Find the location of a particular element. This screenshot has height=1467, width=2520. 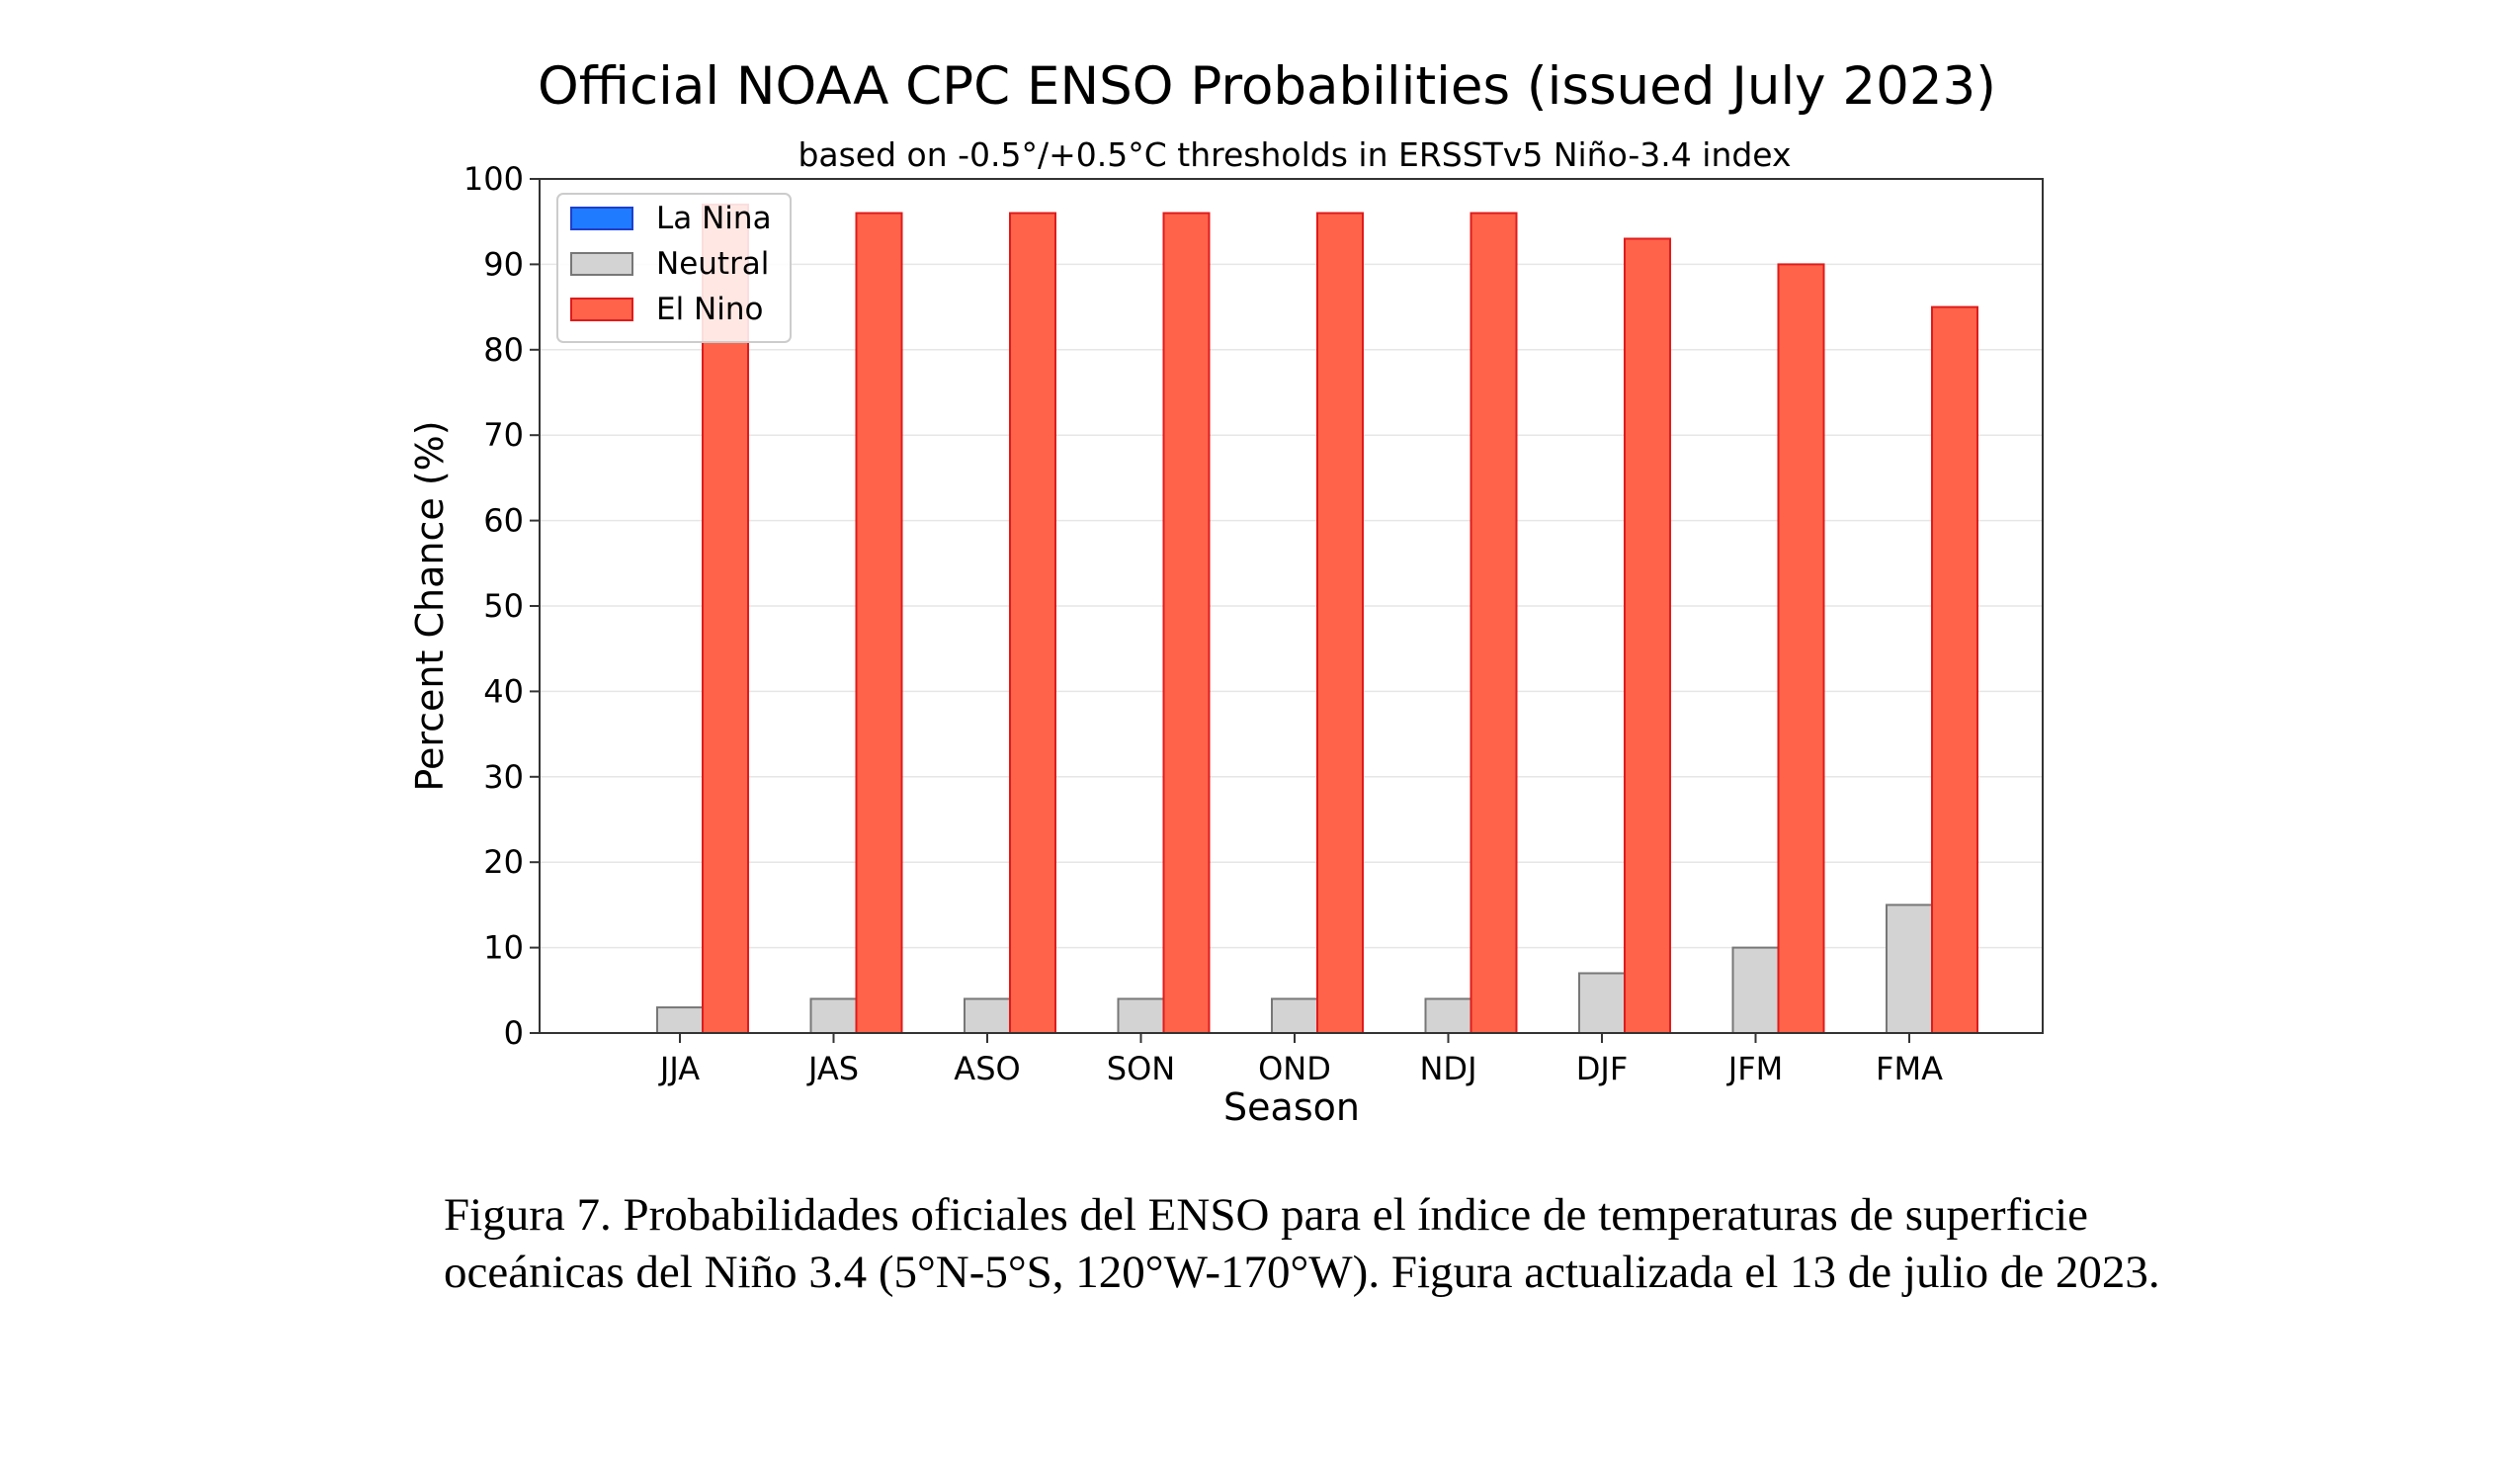

bar-el-nino-ndj is located at coordinates (1494, 623).